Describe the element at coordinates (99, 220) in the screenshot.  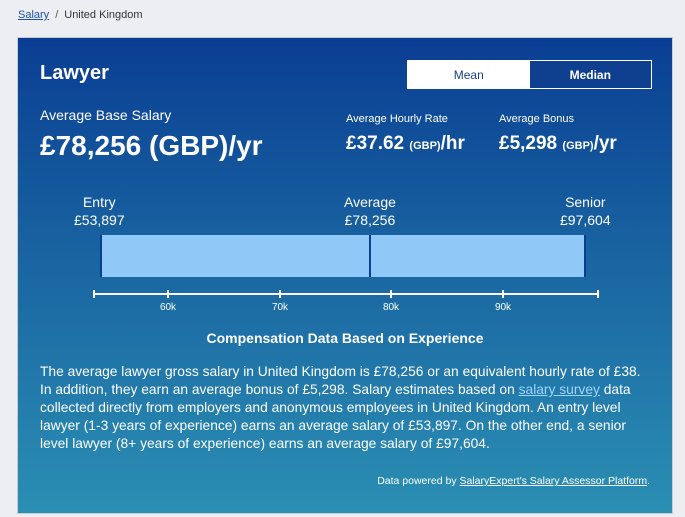
I see `entry-value: £53,897` at that location.